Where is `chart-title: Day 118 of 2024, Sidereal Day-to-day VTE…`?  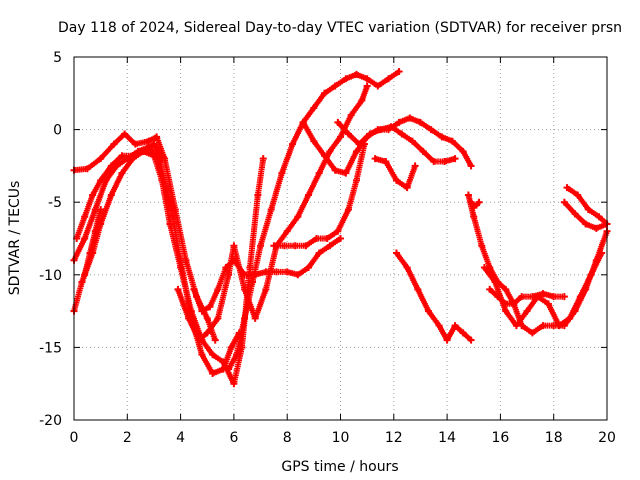 chart-title: Day 118 of 2024, Sidereal Day-to-day VTE… is located at coordinates (340, 28).